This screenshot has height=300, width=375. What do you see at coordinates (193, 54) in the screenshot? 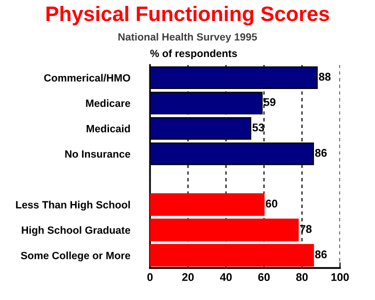
I see `x-axis-title: % of respondents` at bounding box center [193, 54].